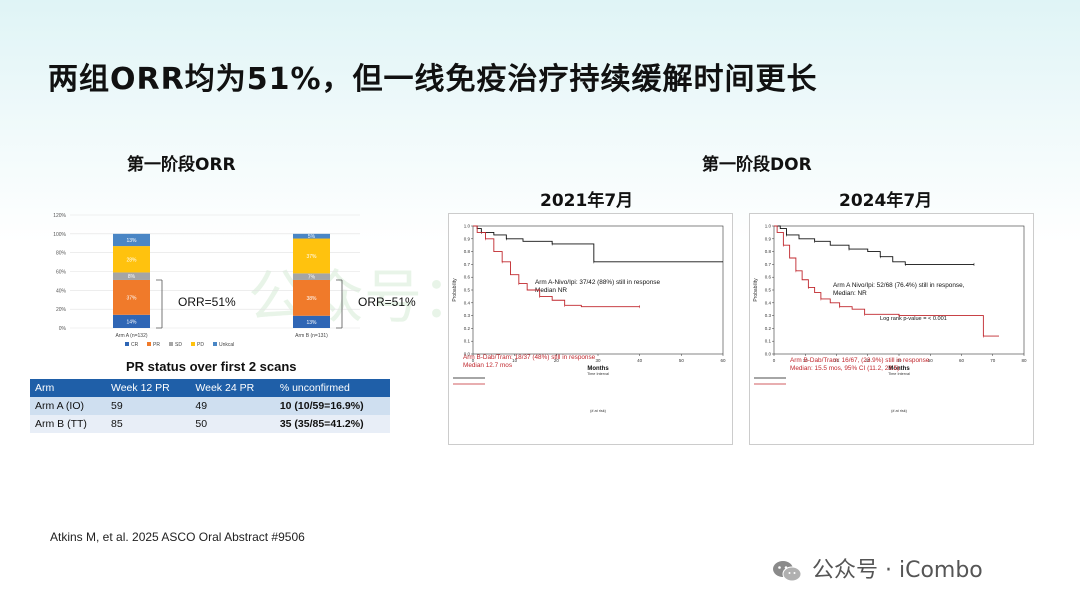 Image resolution: width=1080 pixels, height=608 pixels. I want to click on annotation-arm-a: Median NR, so click(551, 290).